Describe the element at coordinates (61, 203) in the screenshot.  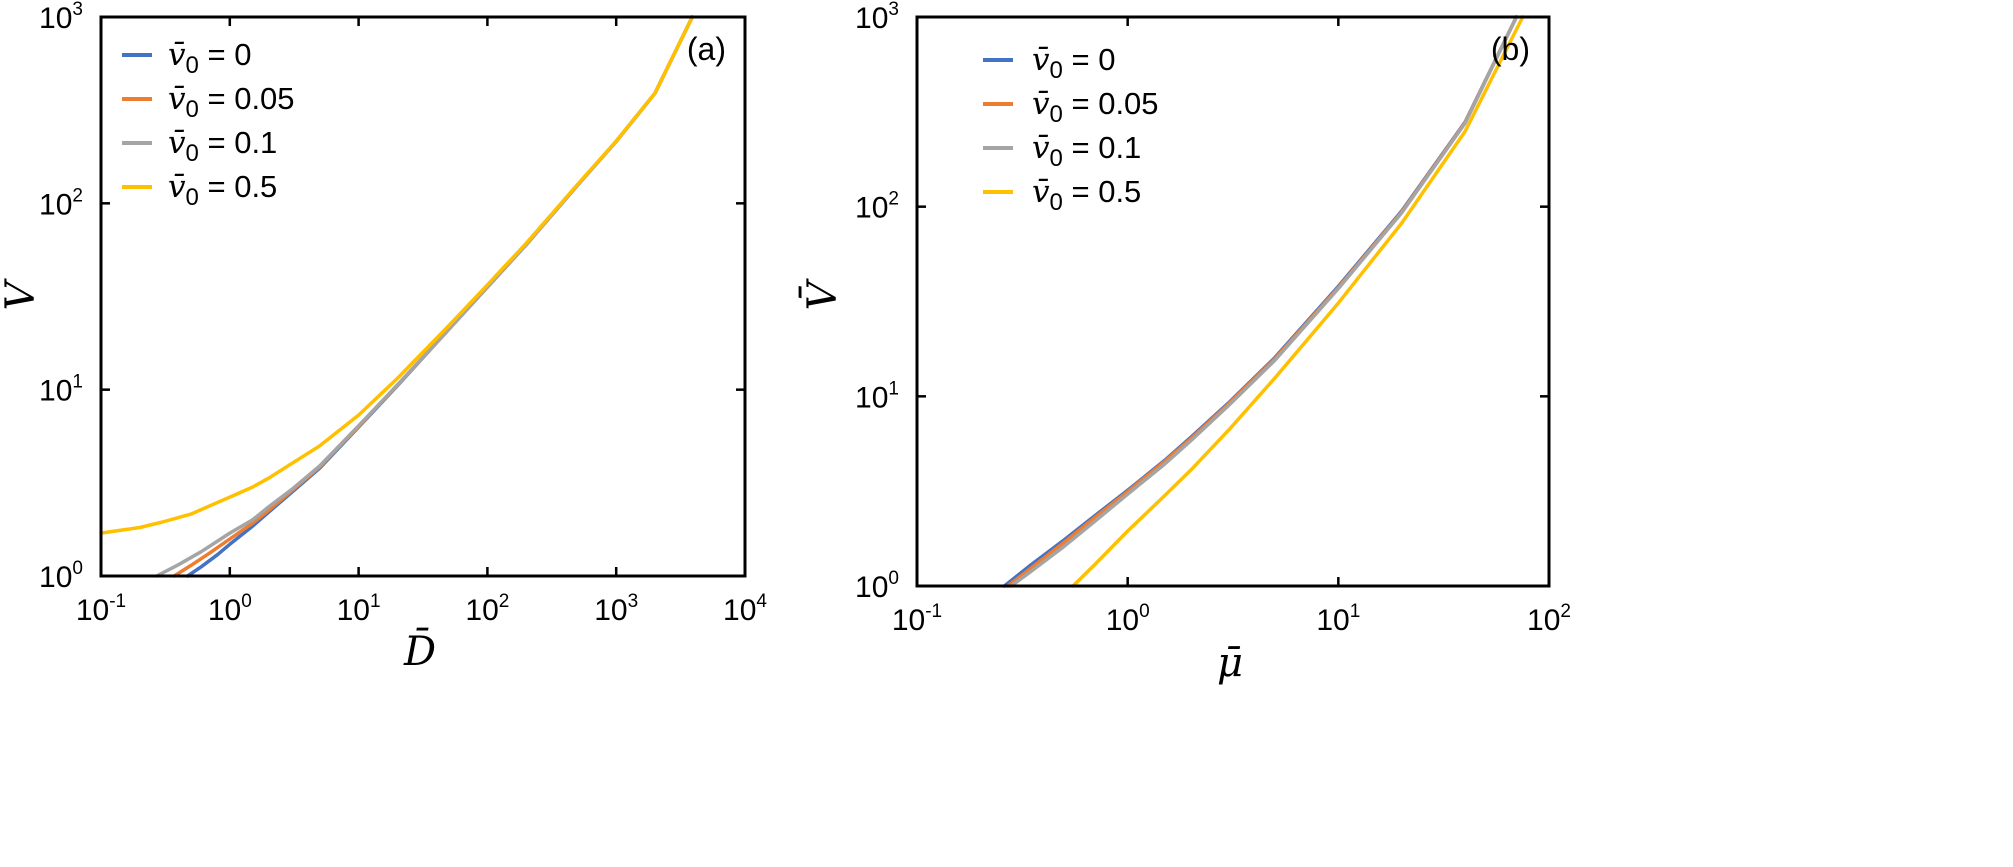
I see `panel-a-y-tick-label: 10²` at that location.